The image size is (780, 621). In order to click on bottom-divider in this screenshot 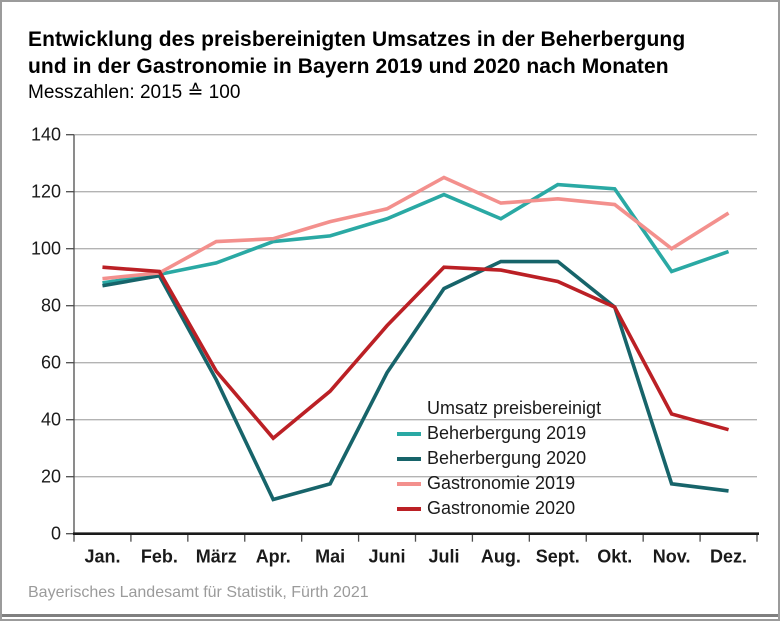, I will do `click(390, 615)`.